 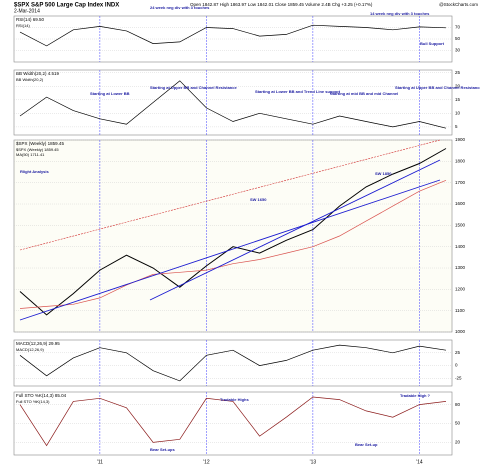 What do you see at coordinates (460, 267) in the screenshot?
I see `y-tick-label: 1300` at bounding box center [460, 267].